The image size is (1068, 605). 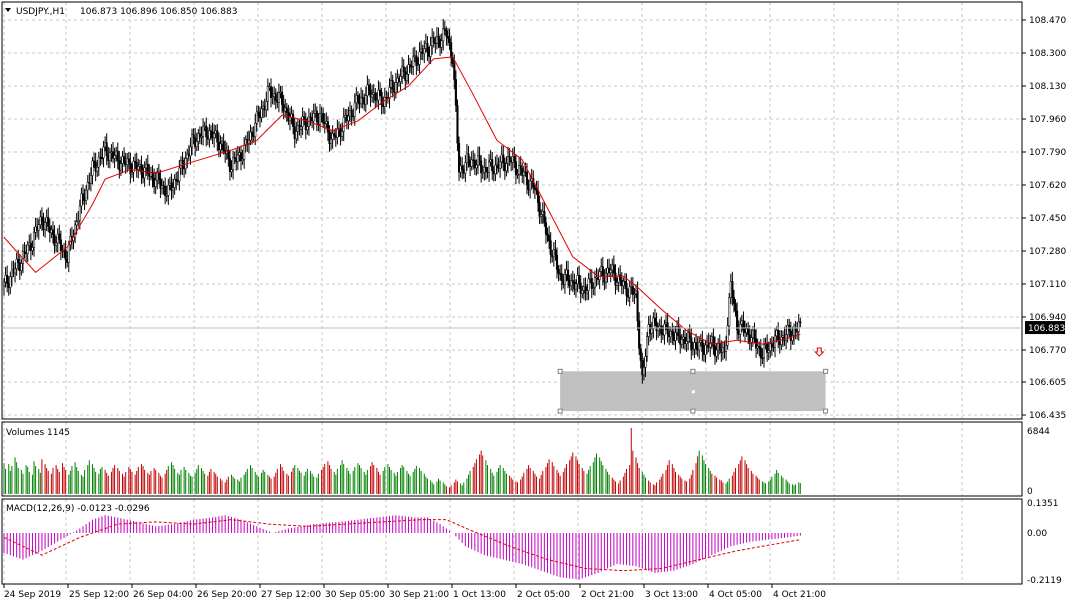 I want to click on price-tick-label: 106.605, so click(x=1047, y=383).